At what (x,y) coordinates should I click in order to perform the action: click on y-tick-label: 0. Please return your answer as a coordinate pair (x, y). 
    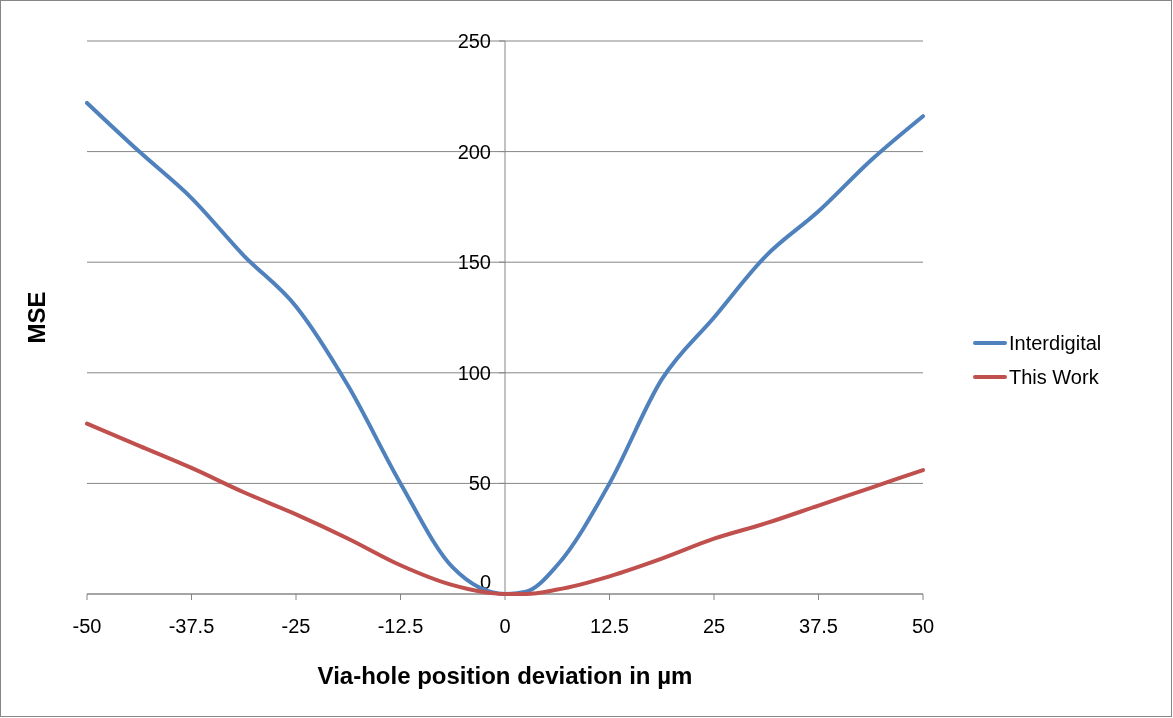
    Looking at the image, I should click on (485, 582).